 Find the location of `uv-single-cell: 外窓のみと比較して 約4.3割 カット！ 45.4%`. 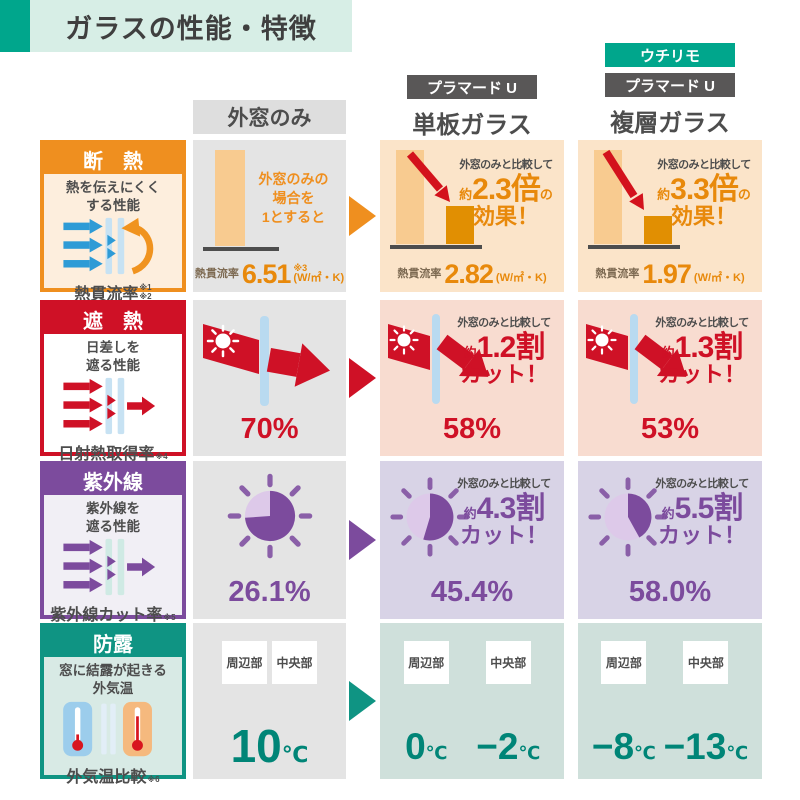

uv-single-cell: 外窓のみと比較して 約4.3割 カット！ 45.4% is located at coordinates (472, 540).